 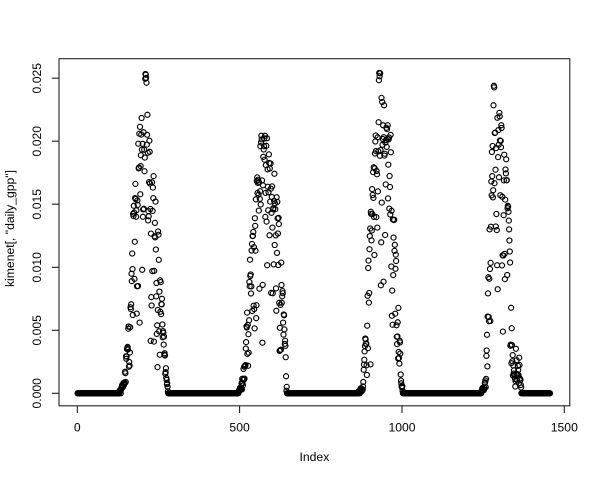 I want to click on svg-text: kimenet[, "daily_gpp"], so click(x=10, y=228).